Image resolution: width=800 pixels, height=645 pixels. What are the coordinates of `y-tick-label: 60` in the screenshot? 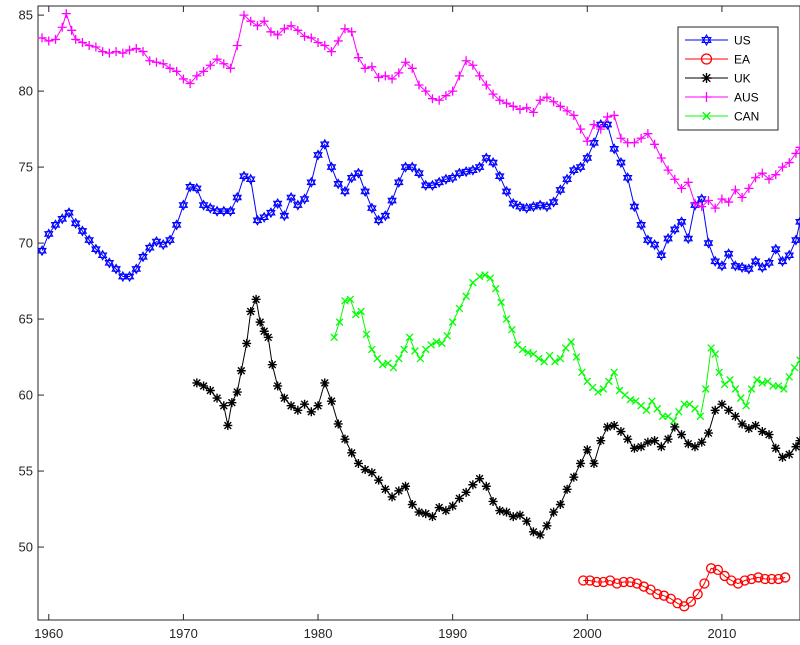 It's located at (26, 395).